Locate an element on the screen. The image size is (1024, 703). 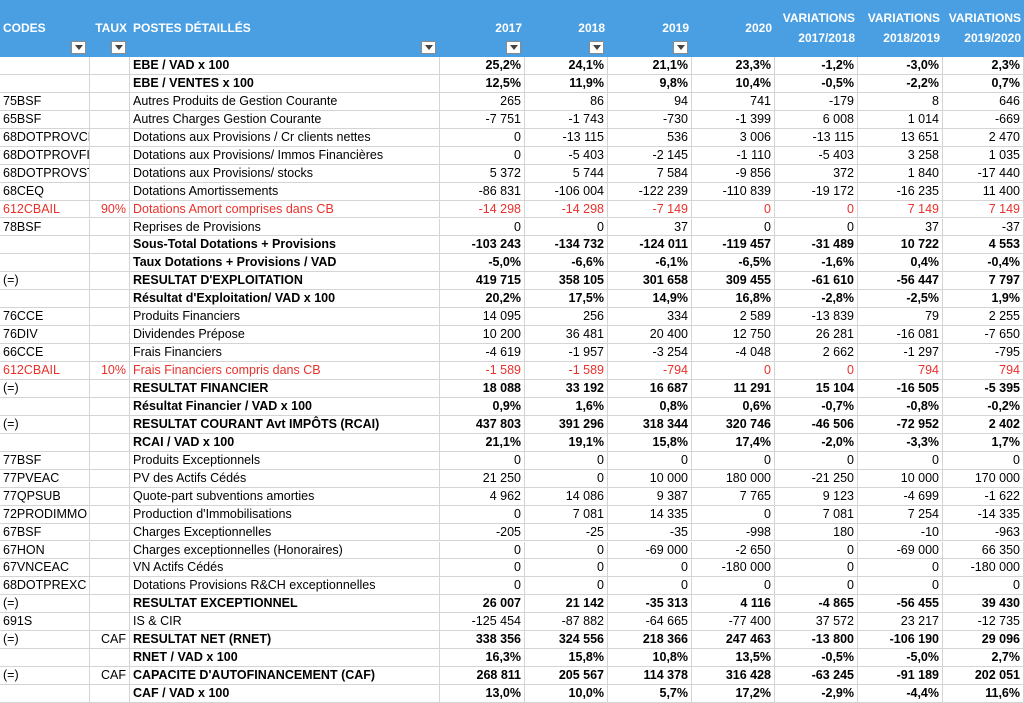
value-cell: 21,1% is located at coordinates (650, 66).